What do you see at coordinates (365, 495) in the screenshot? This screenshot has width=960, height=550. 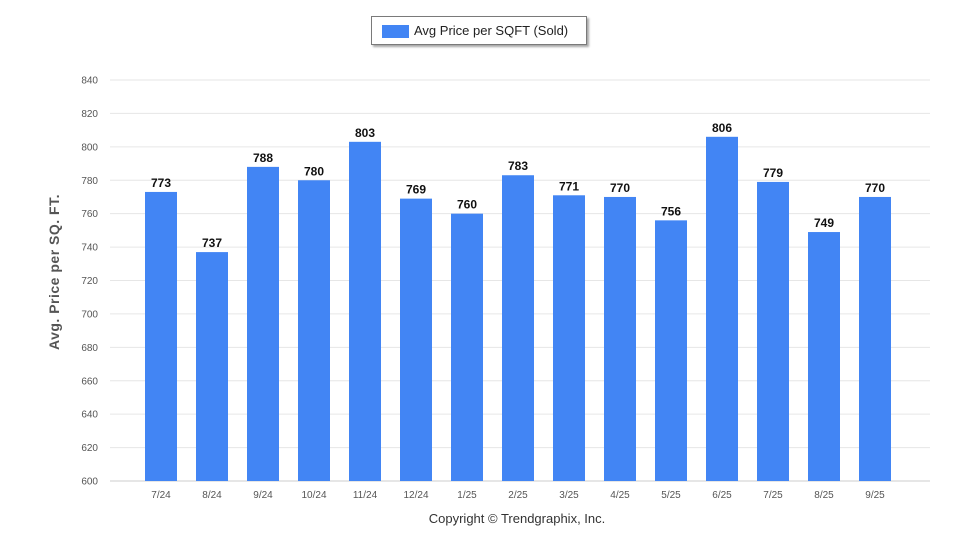 I see `x-tick-label: 11/24` at bounding box center [365, 495].